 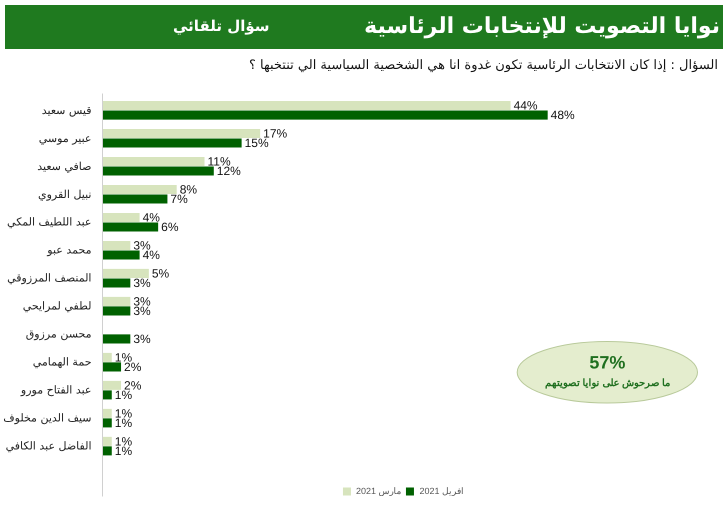 What do you see at coordinates (170, 227) in the screenshot?
I see `data-label: 6%` at bounding box center [170, 227].